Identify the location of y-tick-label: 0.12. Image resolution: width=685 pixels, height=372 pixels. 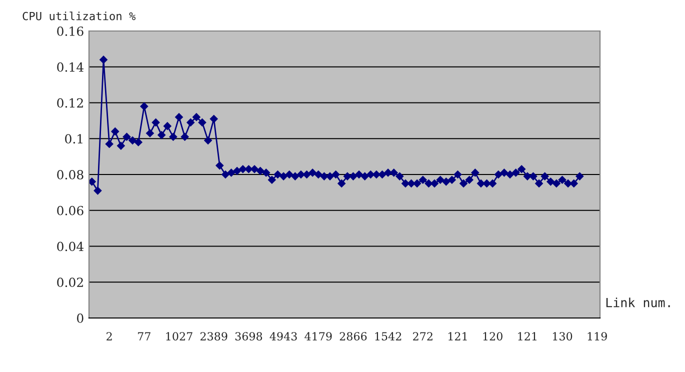
(70, 103).